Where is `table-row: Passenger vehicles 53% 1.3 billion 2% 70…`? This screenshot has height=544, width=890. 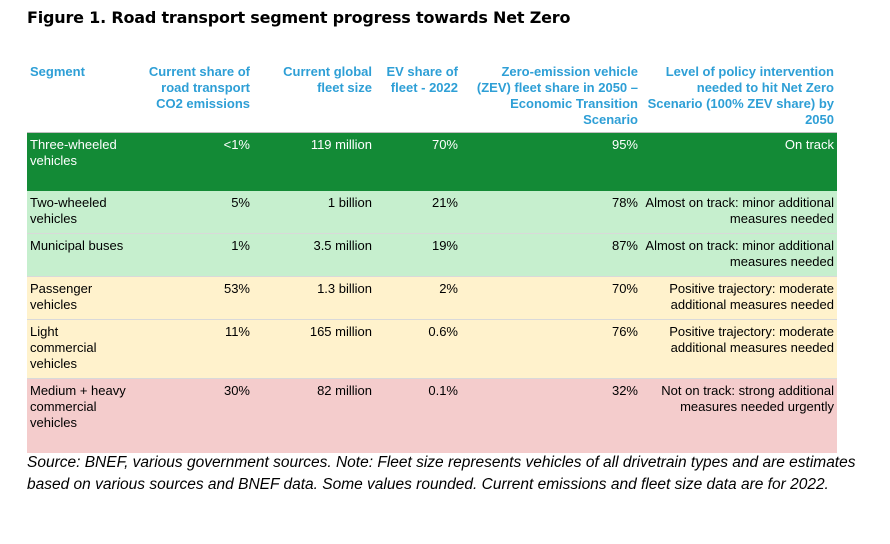 table-row: Passenger vehicles 53% 1.3 billion 2% 70… is located at coordinates (432, 298).